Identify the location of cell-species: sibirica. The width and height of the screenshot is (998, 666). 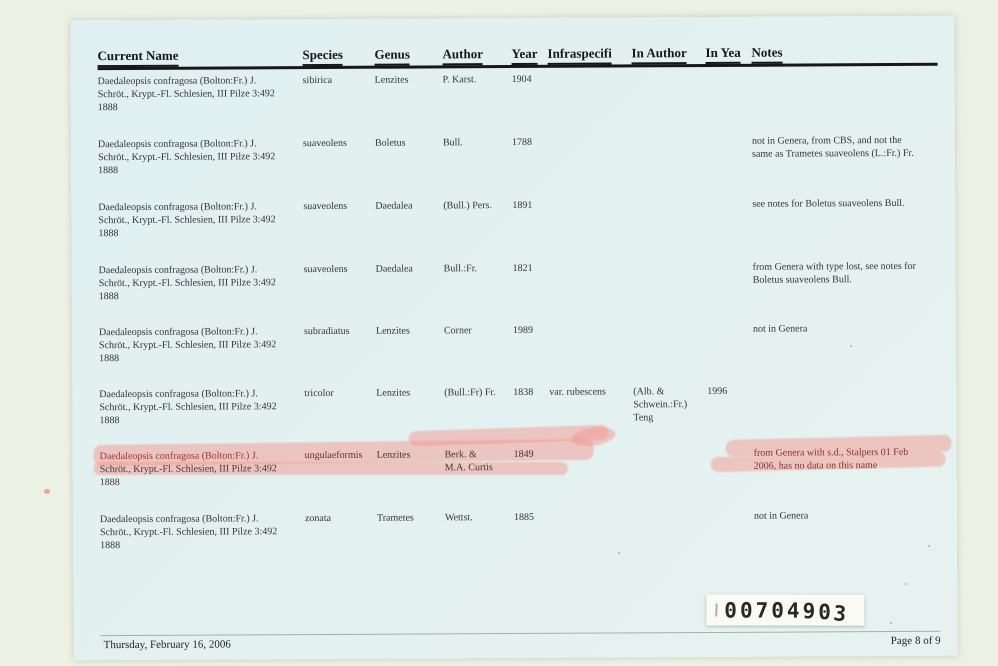
(317, 80).